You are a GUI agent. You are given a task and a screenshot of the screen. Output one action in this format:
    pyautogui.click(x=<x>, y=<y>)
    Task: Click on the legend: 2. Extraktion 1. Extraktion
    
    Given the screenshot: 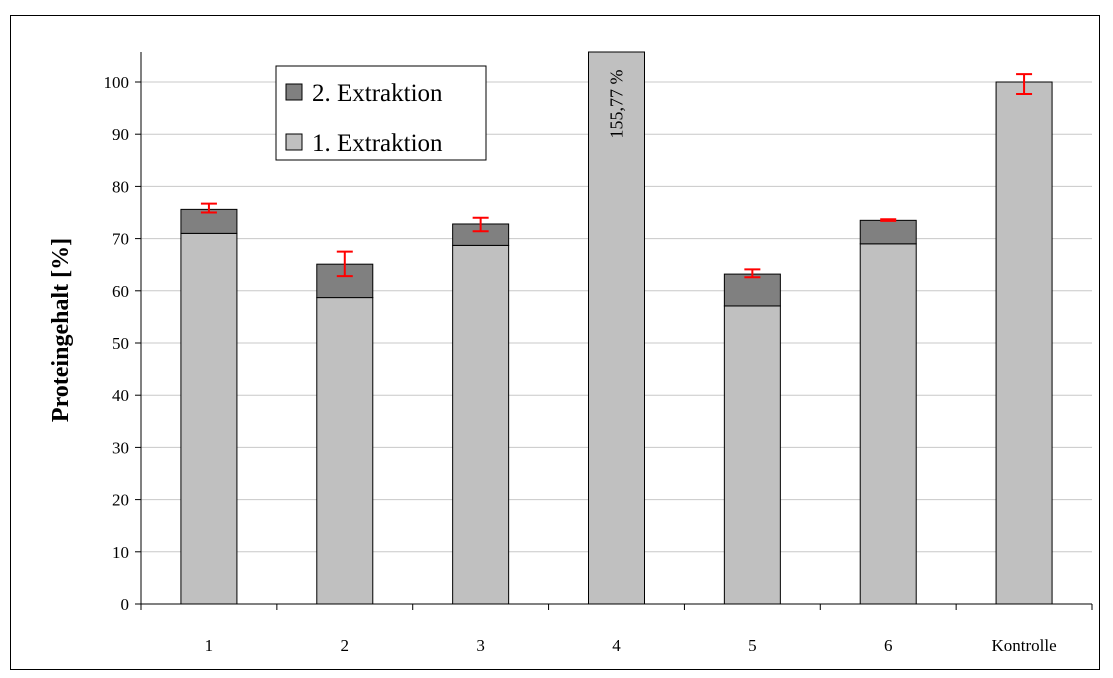 What is the action you would take?
    pyautogui.click(x=381, y=113)
    